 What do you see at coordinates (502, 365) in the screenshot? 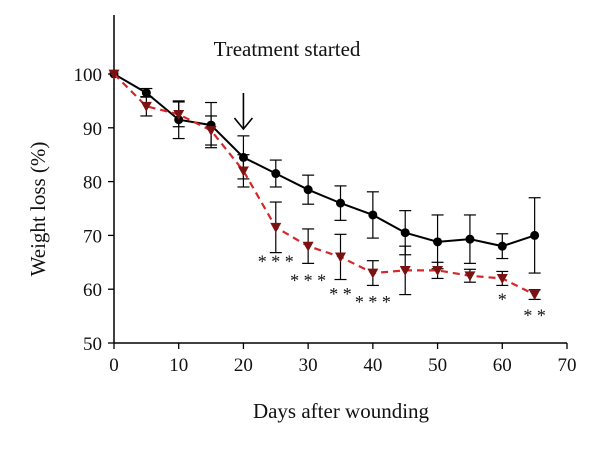
I see `x-tick-label: 60` at bounding box center [502, 365].